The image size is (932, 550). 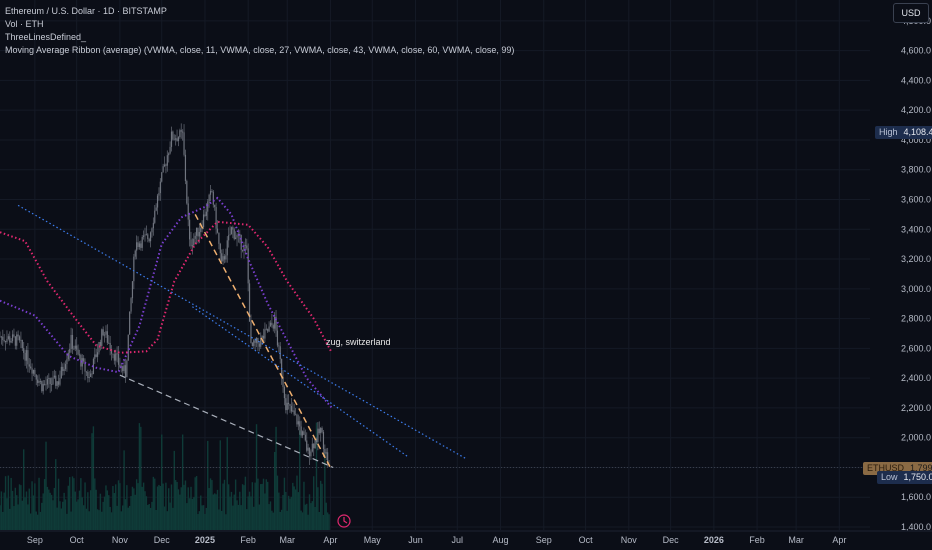 What do you see at coordinates (358, 342) in the screenshot?
I see `chart-annotation: zug, switzerland` at bounding box center [358, 342].